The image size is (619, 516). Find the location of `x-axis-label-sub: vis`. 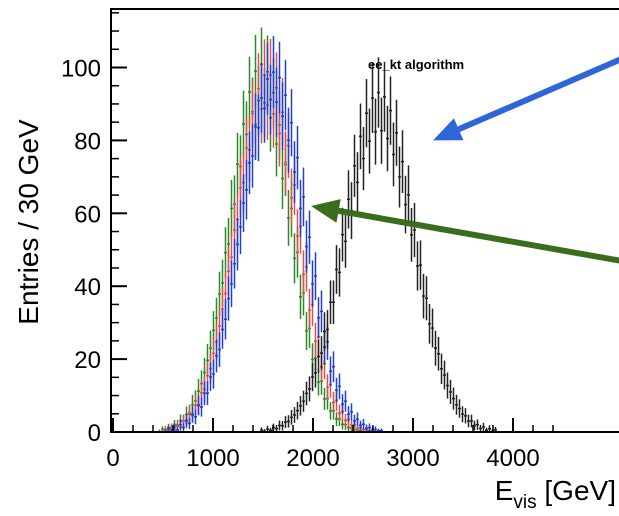

x-axis-label-sub: vis is located at coordinates (524, 502).